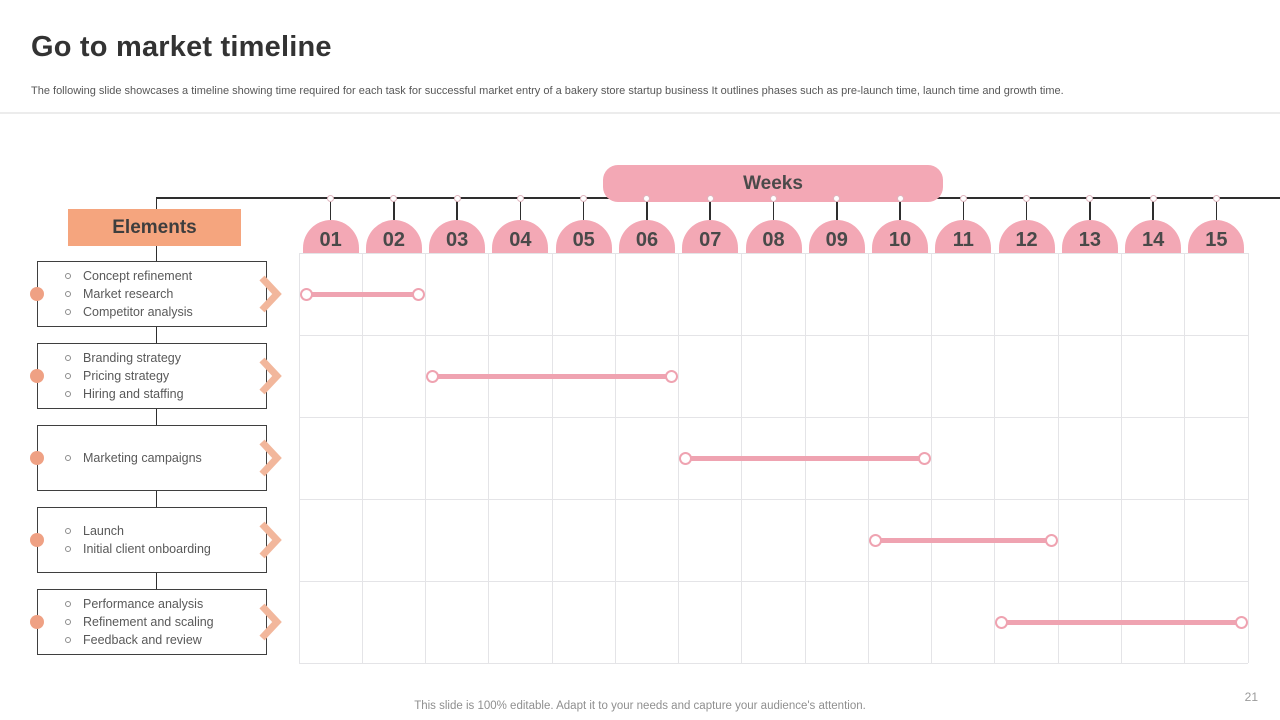  I want to click on week-label-dome: 11, so click(963, 236).